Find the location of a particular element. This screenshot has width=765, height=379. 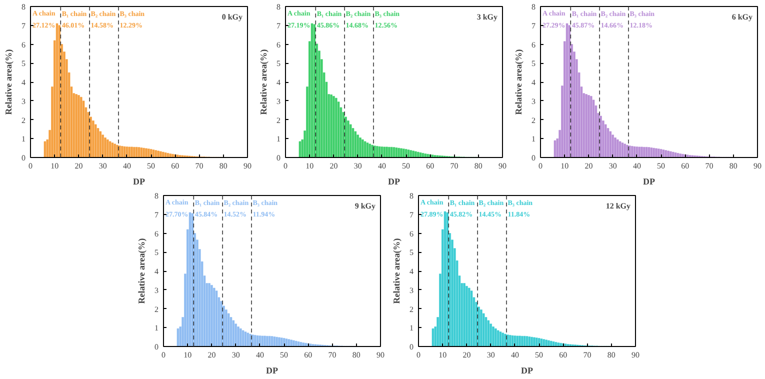

text: 0 kGy is located at coordinates (232, 17).